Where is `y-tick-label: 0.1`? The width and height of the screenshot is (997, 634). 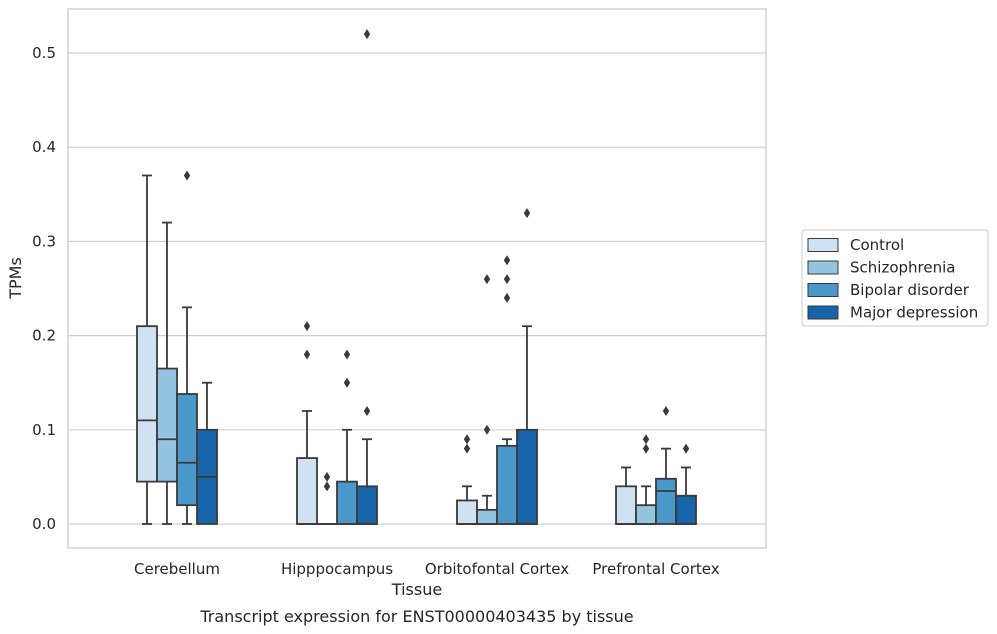 y-tick-label: 0.1 is located at coordinates (44, 430).